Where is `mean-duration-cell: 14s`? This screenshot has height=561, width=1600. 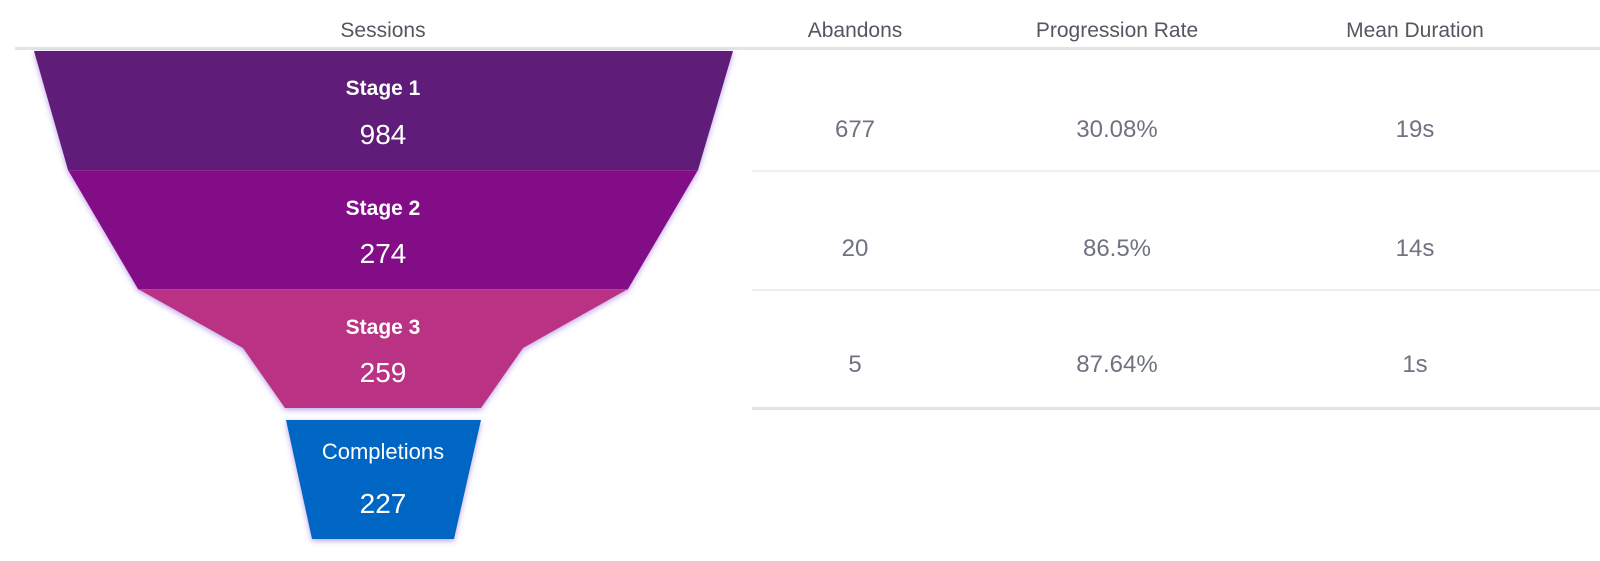
mean-duration-cell: 14s is located at coordinates (1415, 248).